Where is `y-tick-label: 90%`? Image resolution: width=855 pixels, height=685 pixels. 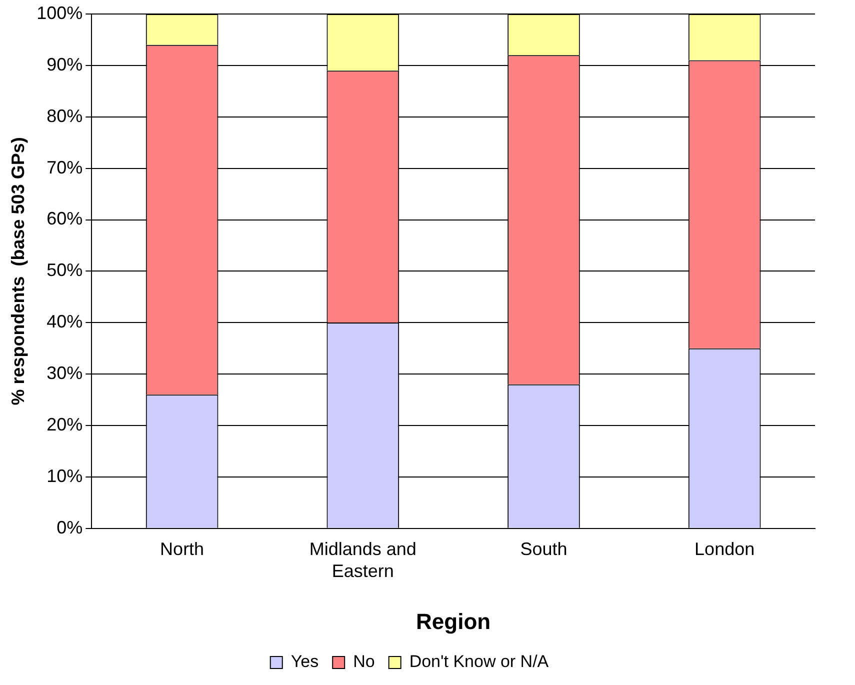 y-tick-label: 90% is located at coordinates (64, 64).